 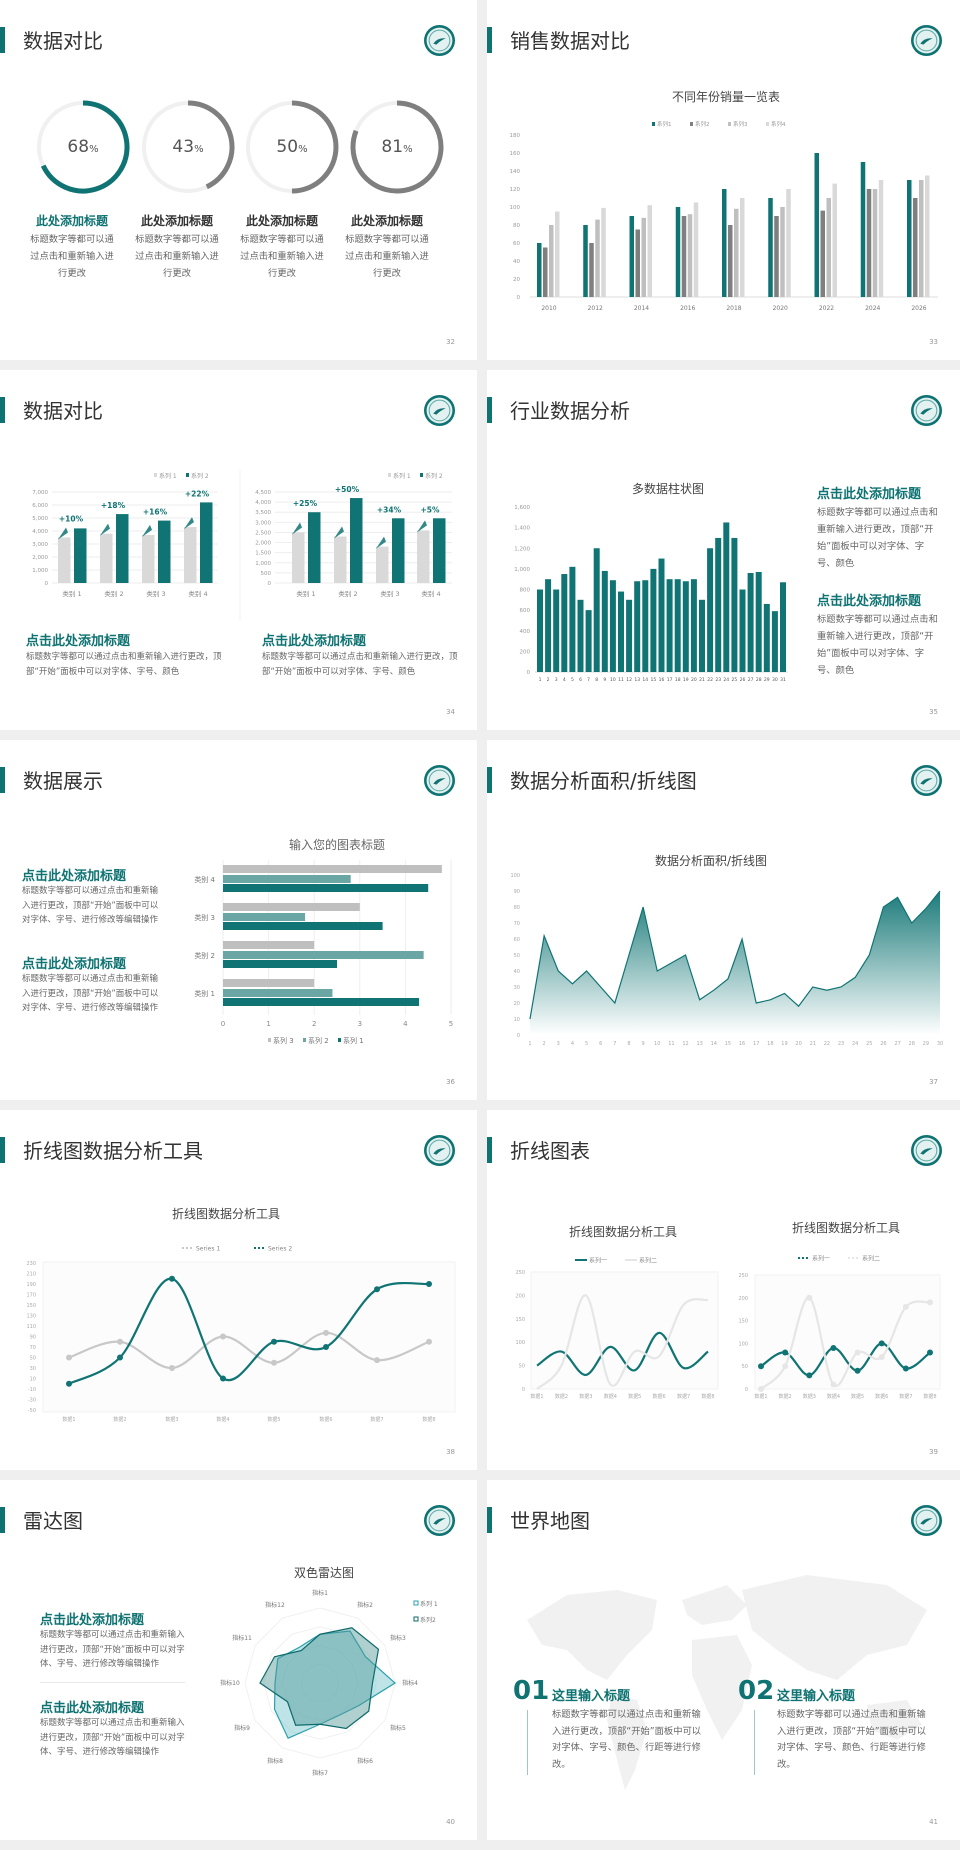 What do you see at coordinates (517, 956) in the screenshot?
I see `y-tick-label: 50` at bounding box center [517, 956].